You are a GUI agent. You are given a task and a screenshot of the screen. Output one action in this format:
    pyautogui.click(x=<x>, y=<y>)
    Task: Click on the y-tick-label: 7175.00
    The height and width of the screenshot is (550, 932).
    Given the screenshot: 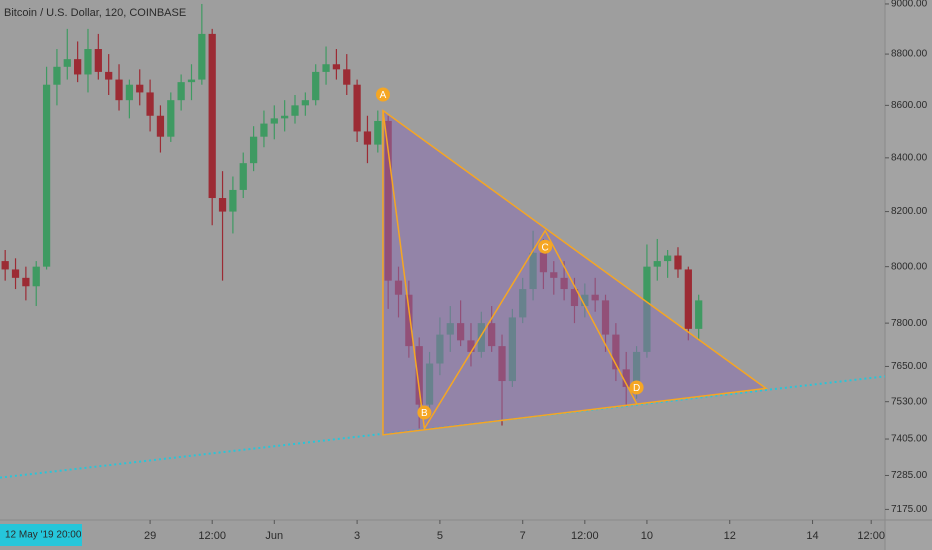 What is the action you would take?
    pyautogui.click(x=909, y=509)
    